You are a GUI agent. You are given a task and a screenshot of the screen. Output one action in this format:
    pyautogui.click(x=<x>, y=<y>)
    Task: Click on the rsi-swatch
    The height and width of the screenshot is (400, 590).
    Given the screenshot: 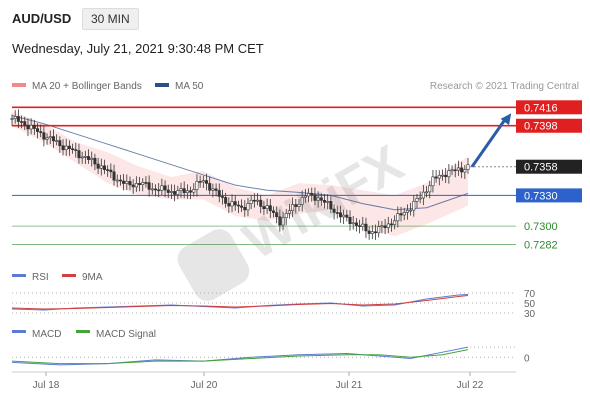 What is the action you would take?
    pyautogui.click(x=19, y=275)
    